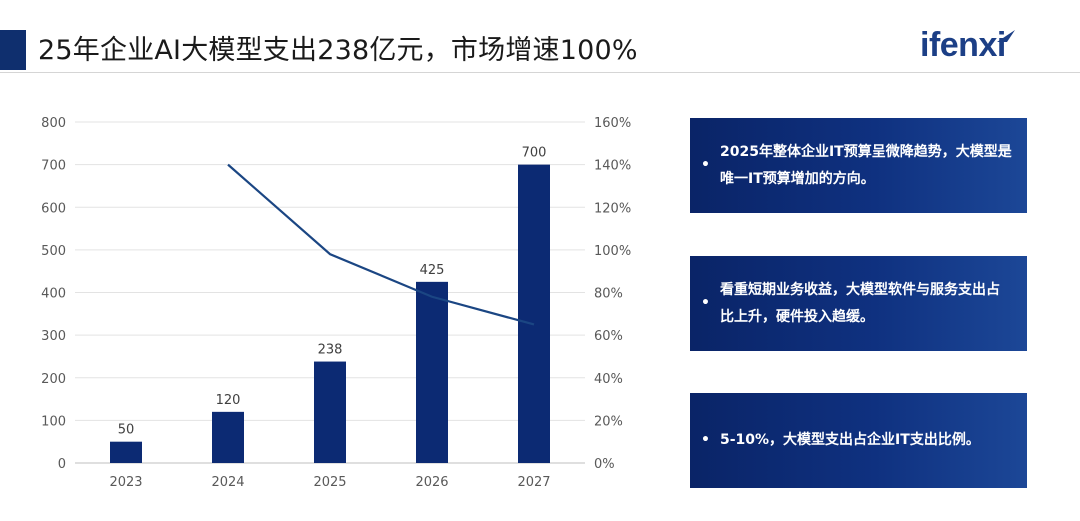 The height and width of the screenshot is (521, 1080). I want to click on left-tick-label: 200, so click(53, 379).